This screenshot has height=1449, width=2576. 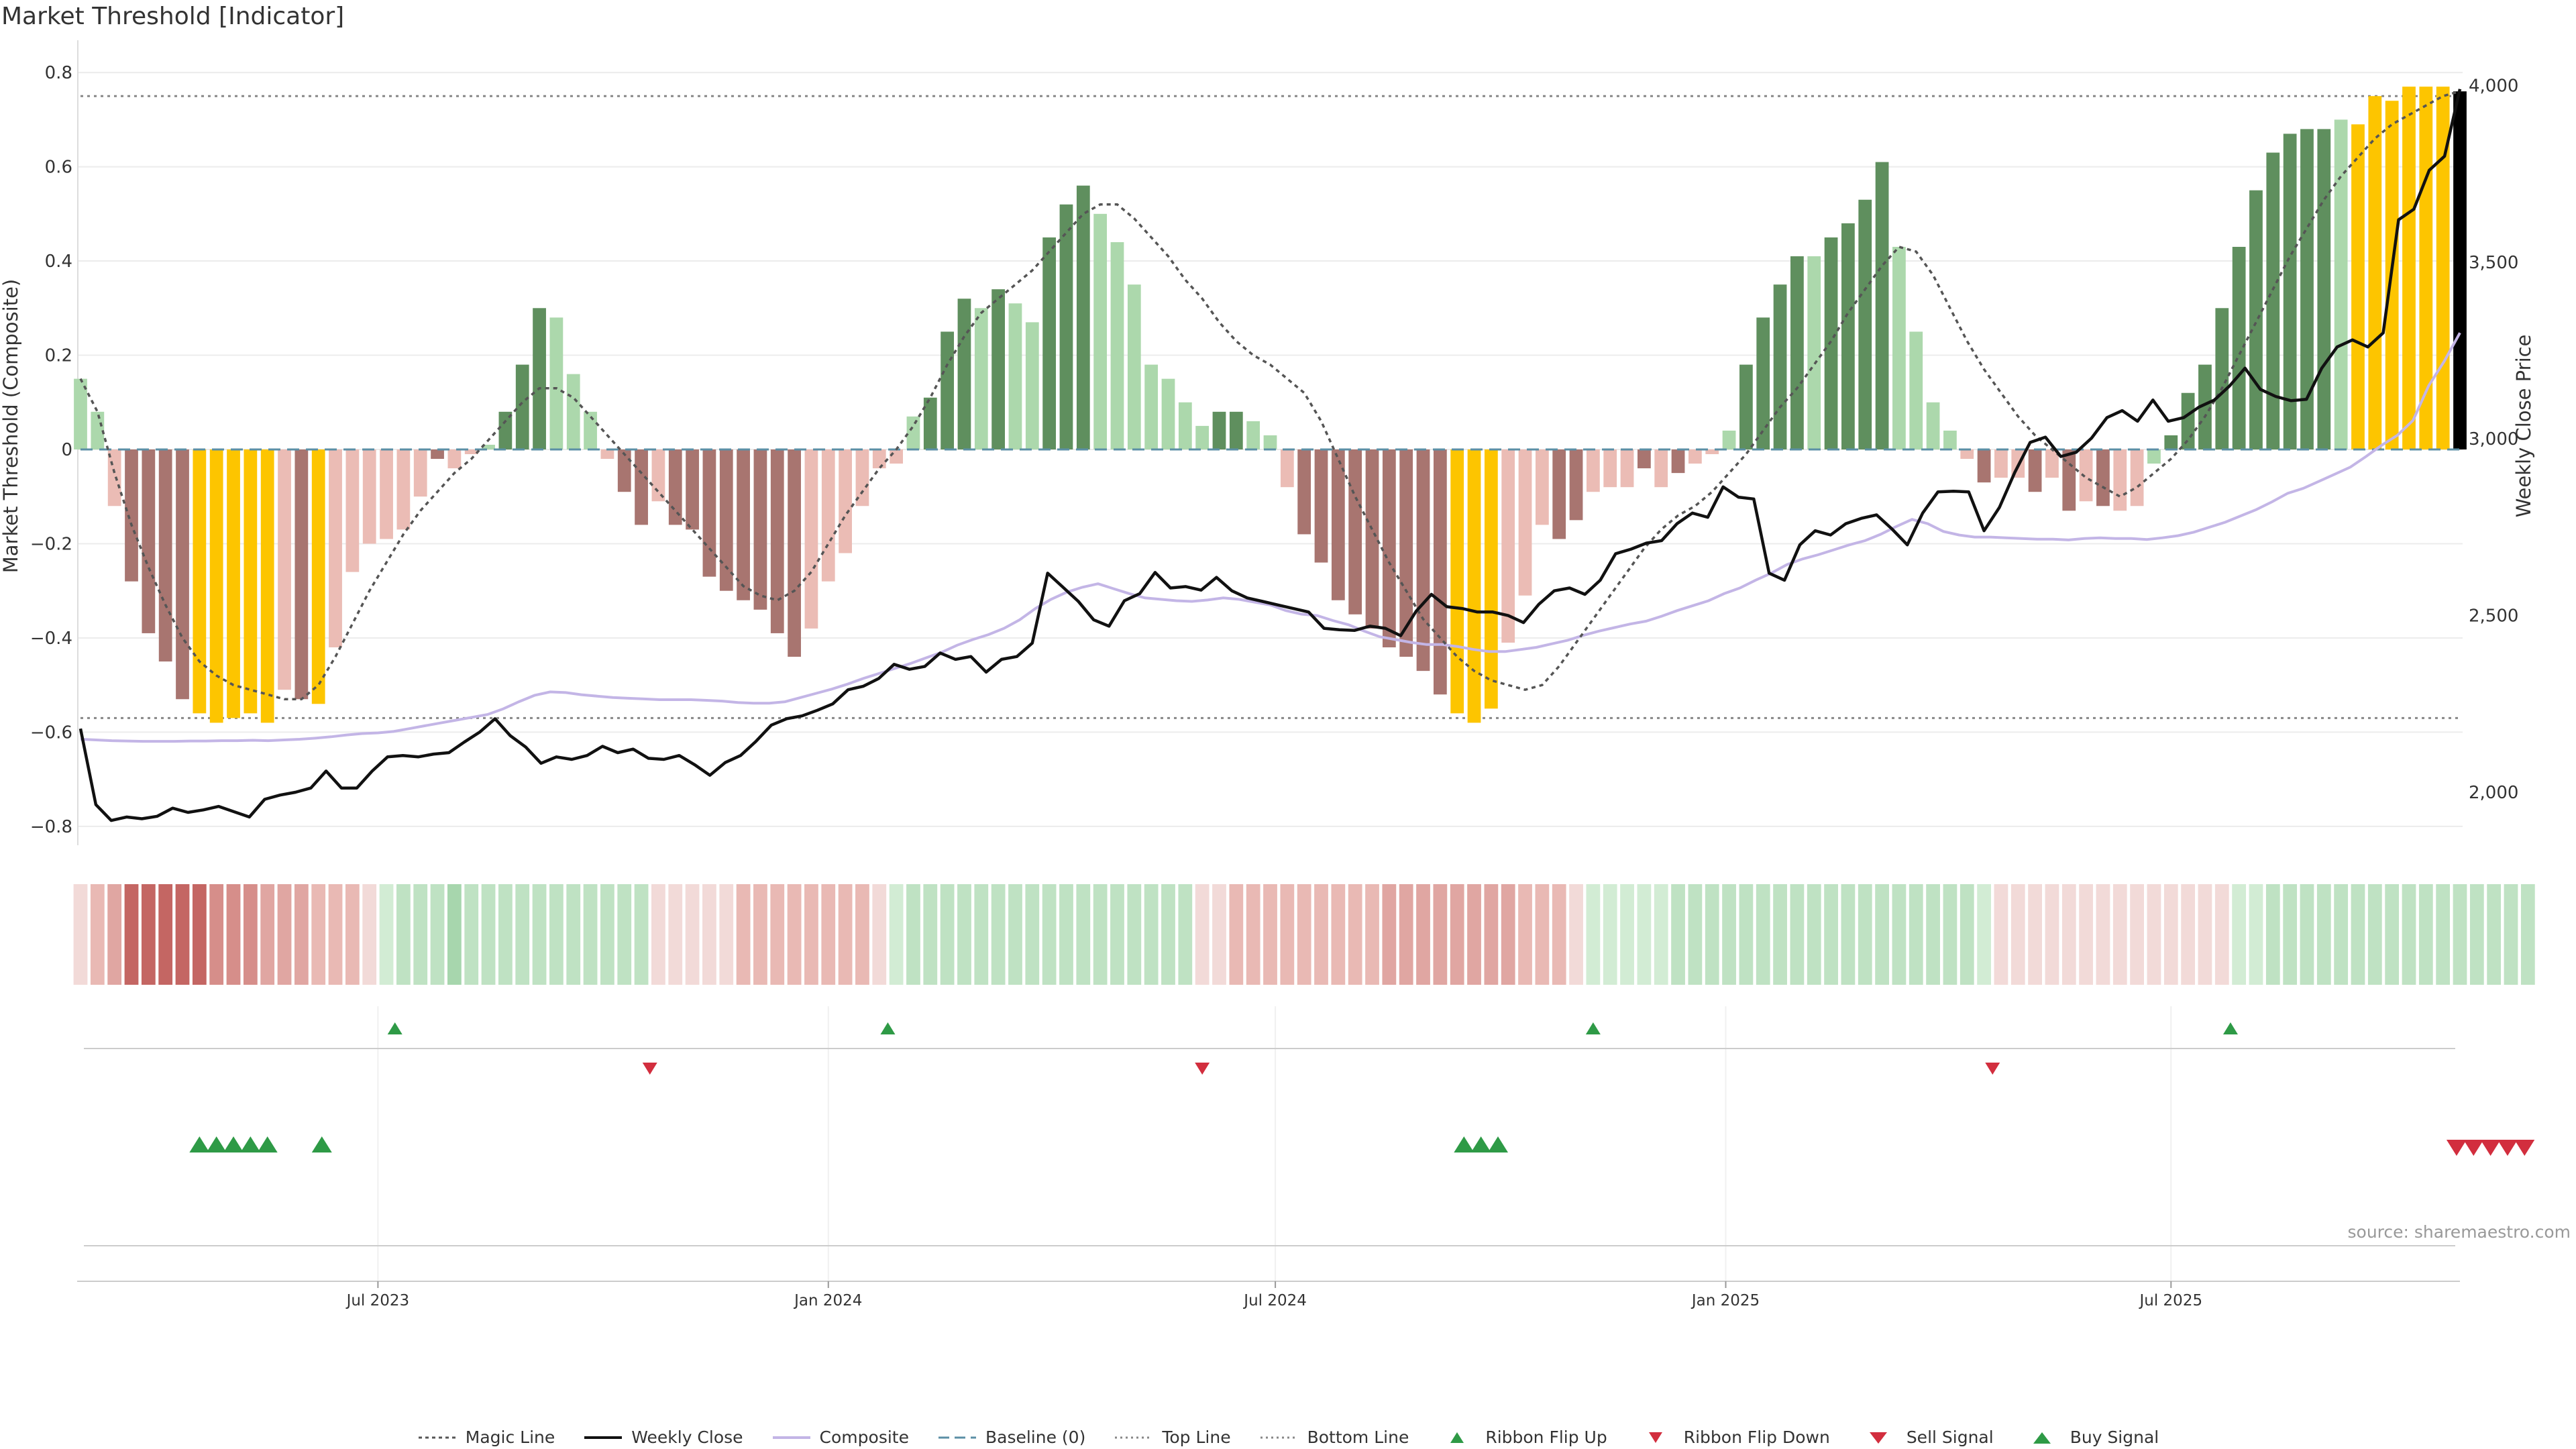 What do you see at coordinates (1756, 1437) in the screenshot?
I see `legend-label-flipdown: Ribbon Flip Down` at bounding box center [1756, 1437].